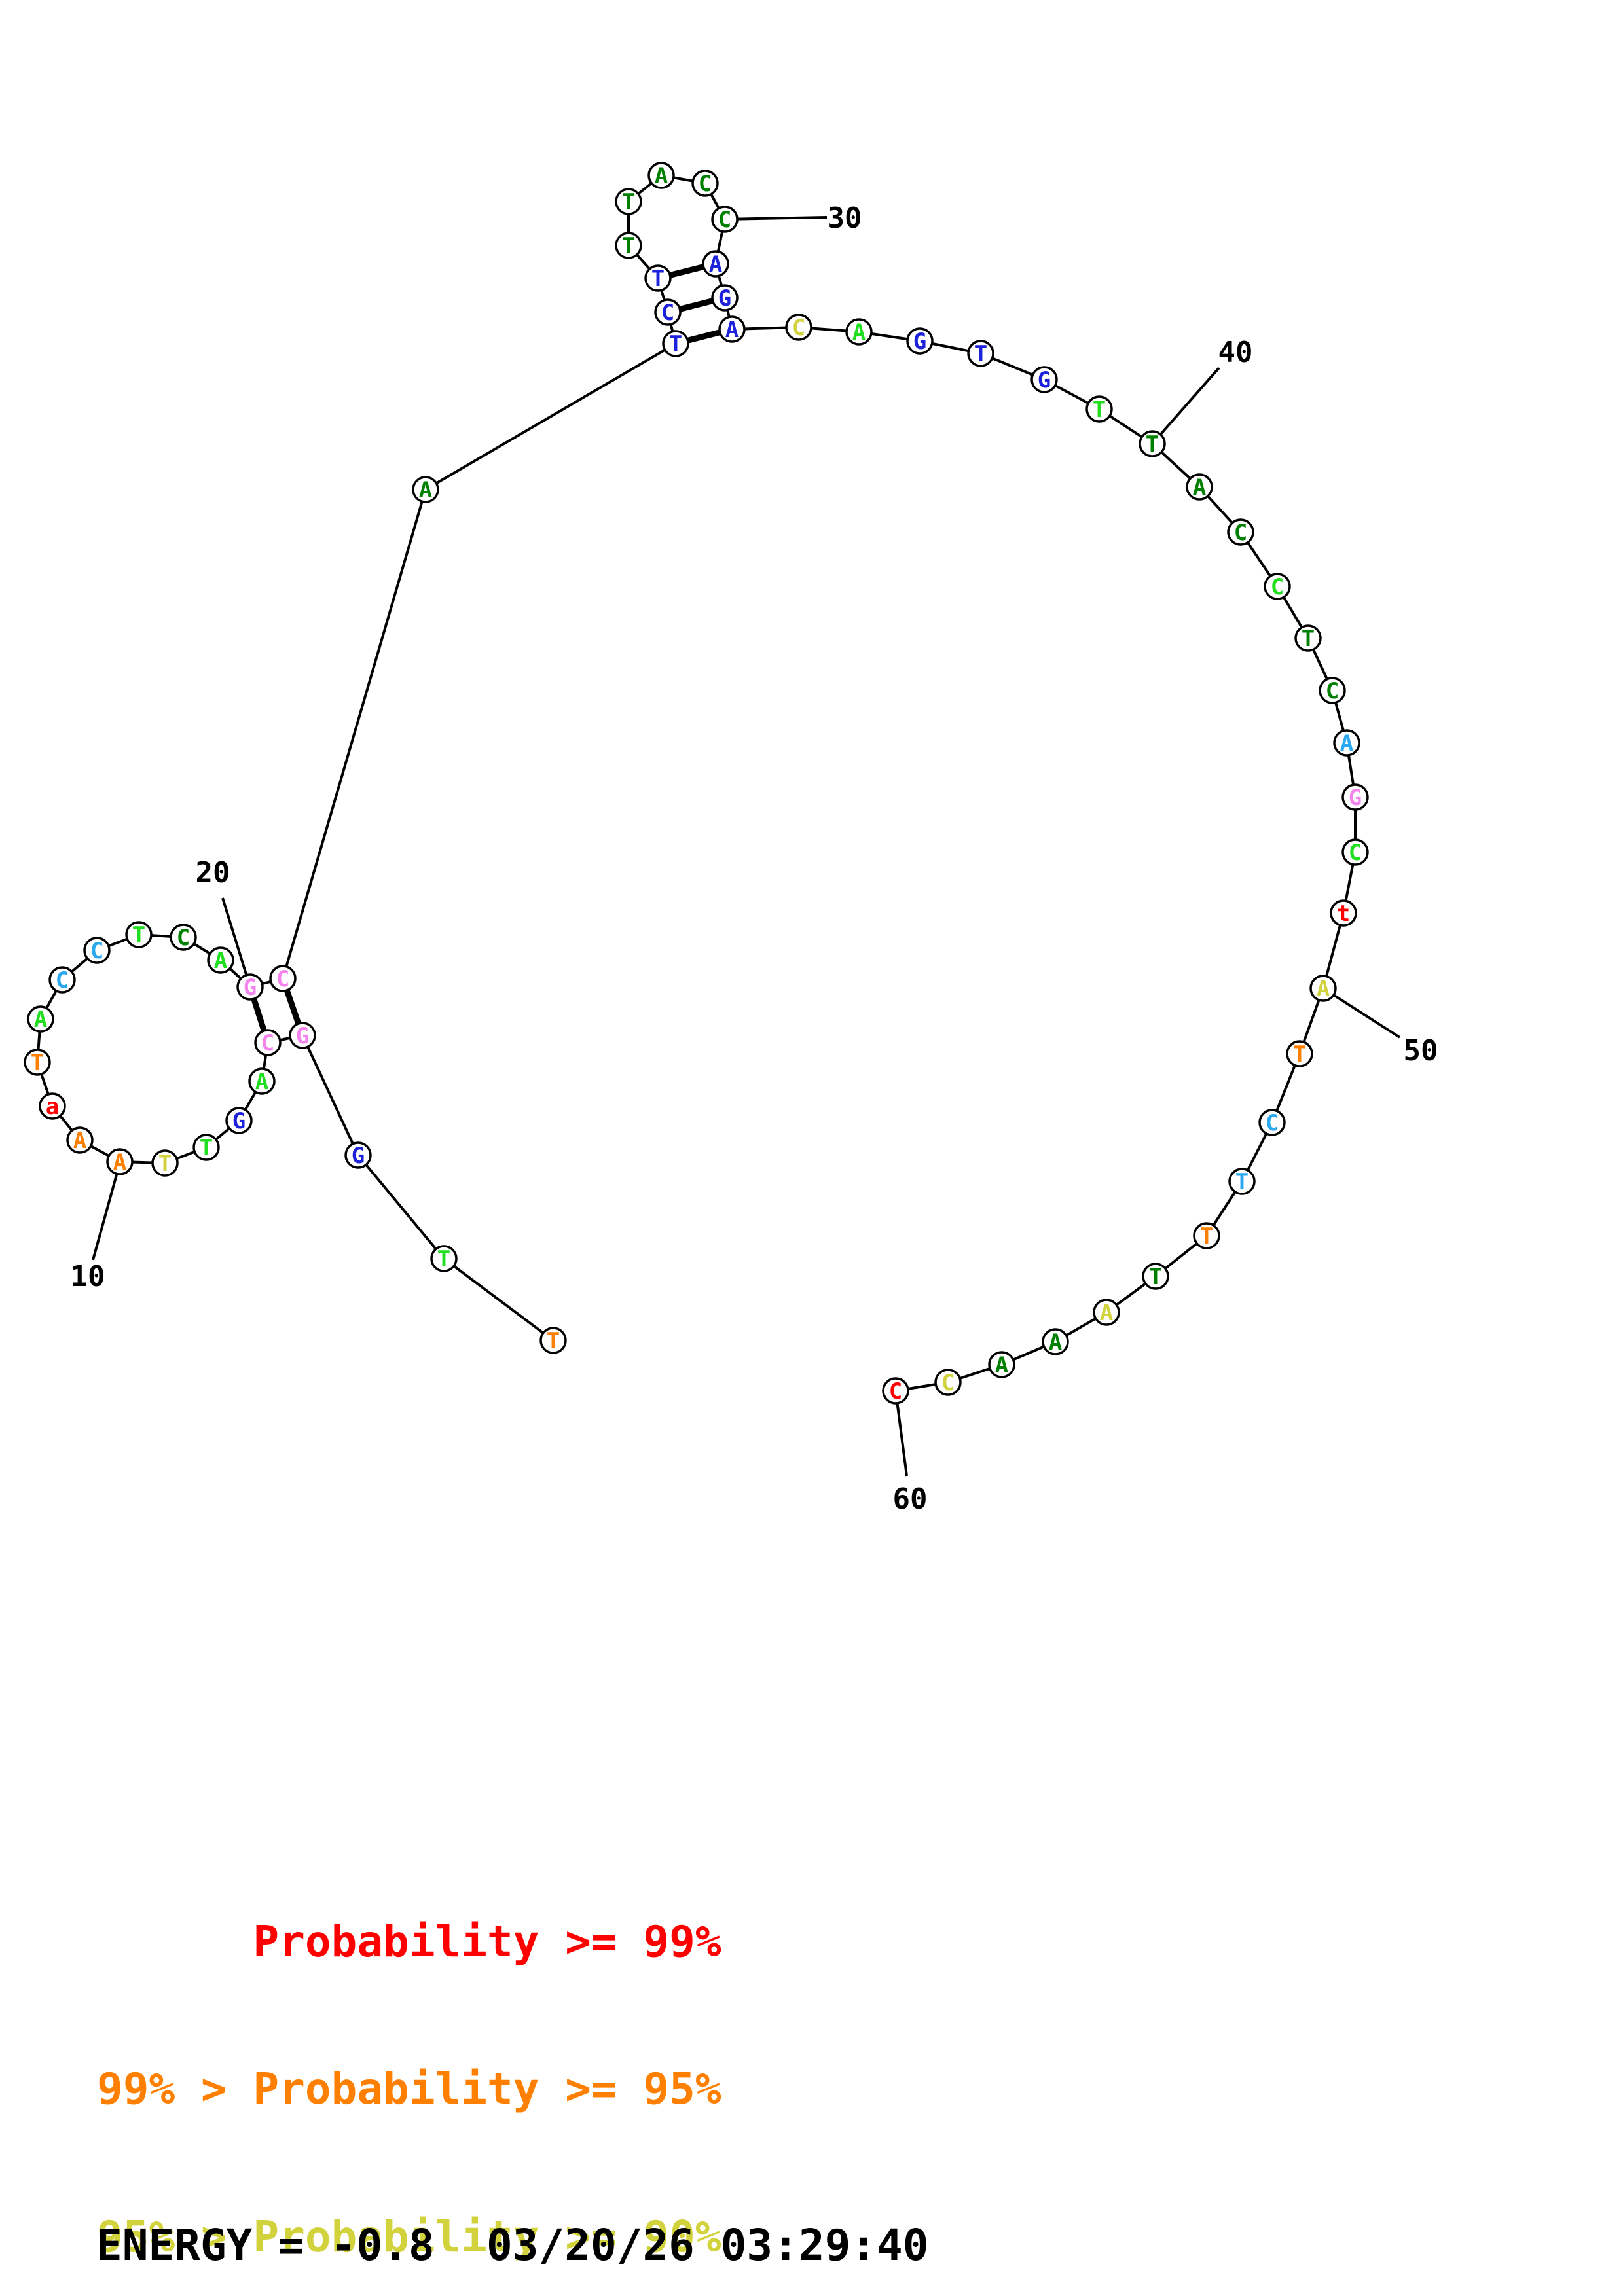  Describe the element at coordinates (401, 1207) in the screenshot. I see `backbone-link` at that location.